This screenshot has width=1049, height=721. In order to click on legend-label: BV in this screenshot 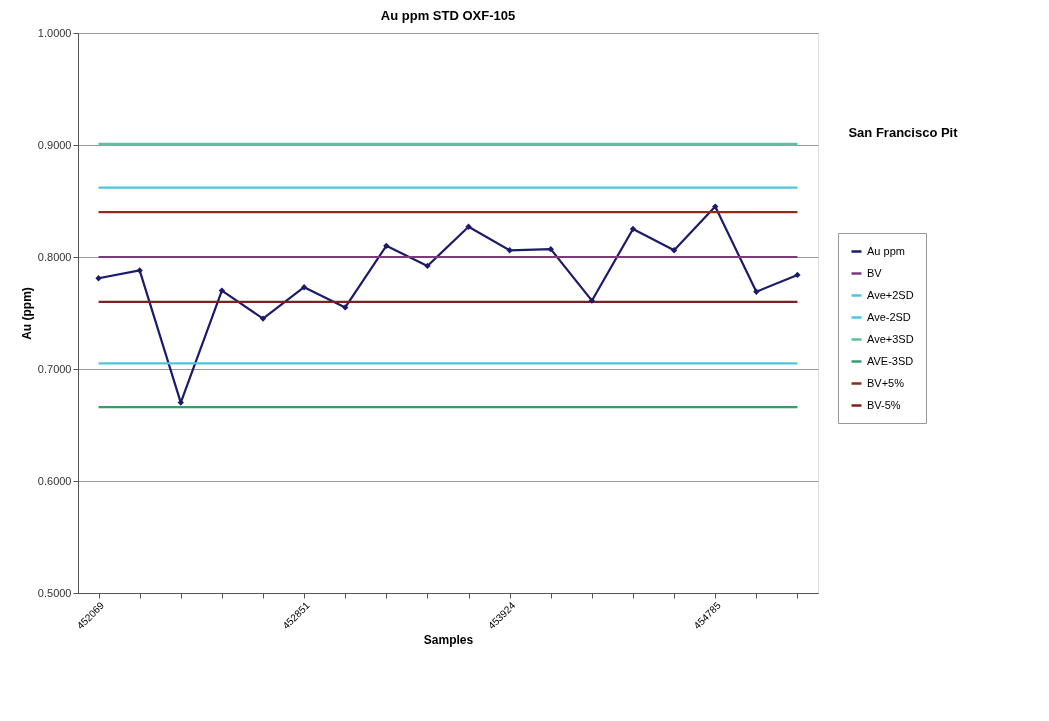, I will do `click(875, 272)`.